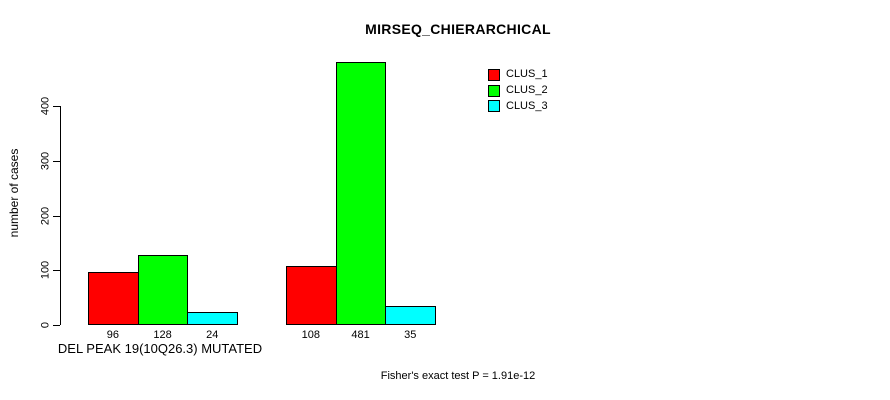 The height and width of the screenshot is (400, 890). What do you see at coordinates (45, 161) in the screenshot?
I see `y-axis-tick-label: 300` at bounding box center [45, 161].